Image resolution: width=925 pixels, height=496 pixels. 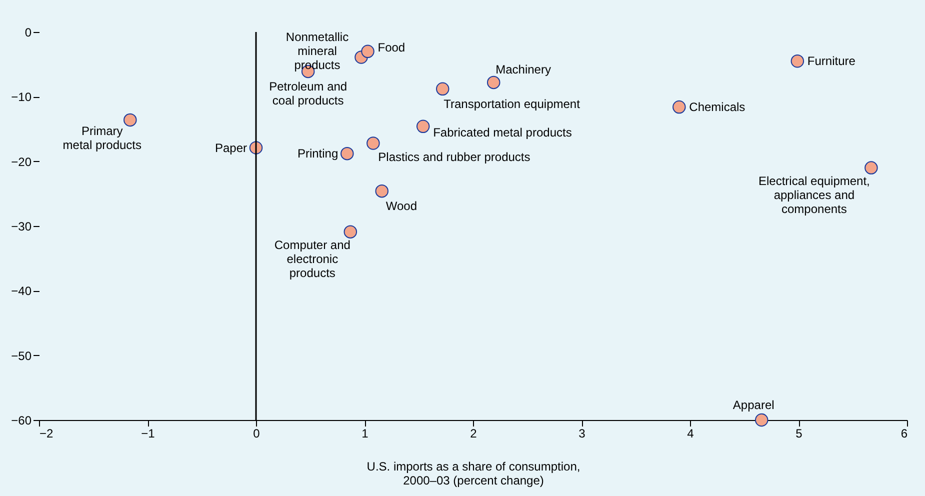 I want to click on x-tick-label: −2, so click(x=47, y=433).